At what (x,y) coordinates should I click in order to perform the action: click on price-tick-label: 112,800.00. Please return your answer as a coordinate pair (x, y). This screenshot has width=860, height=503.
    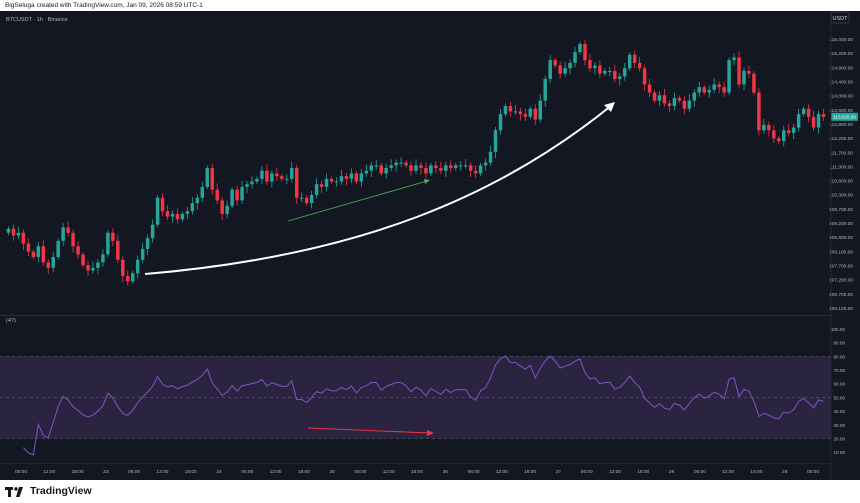
    Looking at the image, I should click on (841, 125).